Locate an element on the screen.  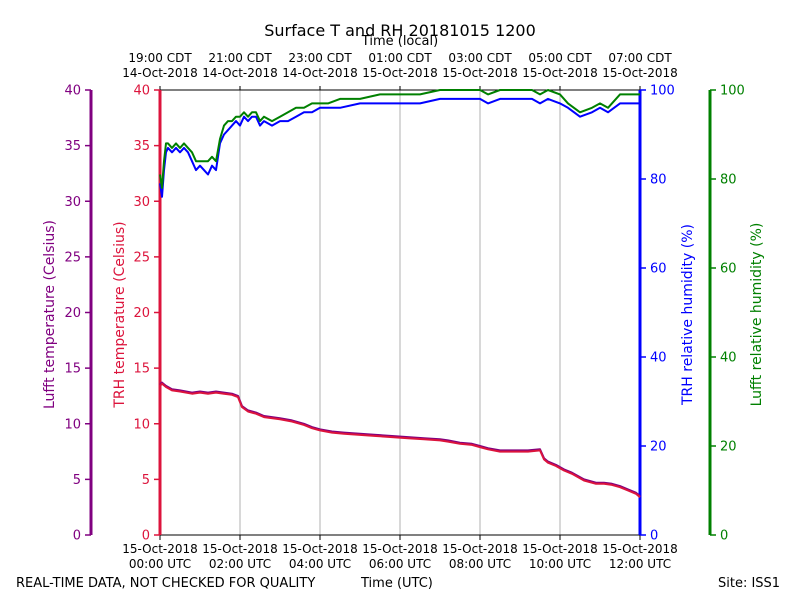
top-tick-label-5: 05:00 CDT is located at coordinates (560, 58).